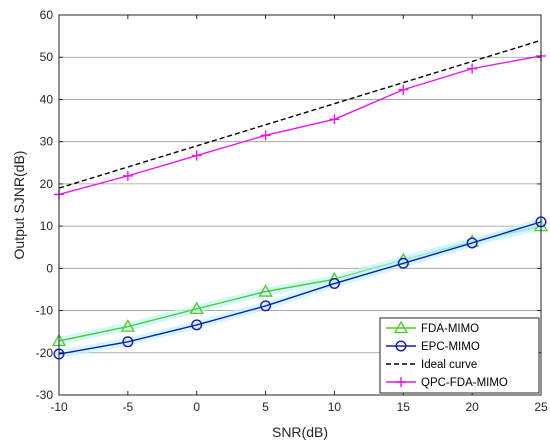 The image size is (550, 444). What do you see at coordinates (47, 15) in the screenshot?
I see `y-tick-label: 60` at bounding box center [47, 15].